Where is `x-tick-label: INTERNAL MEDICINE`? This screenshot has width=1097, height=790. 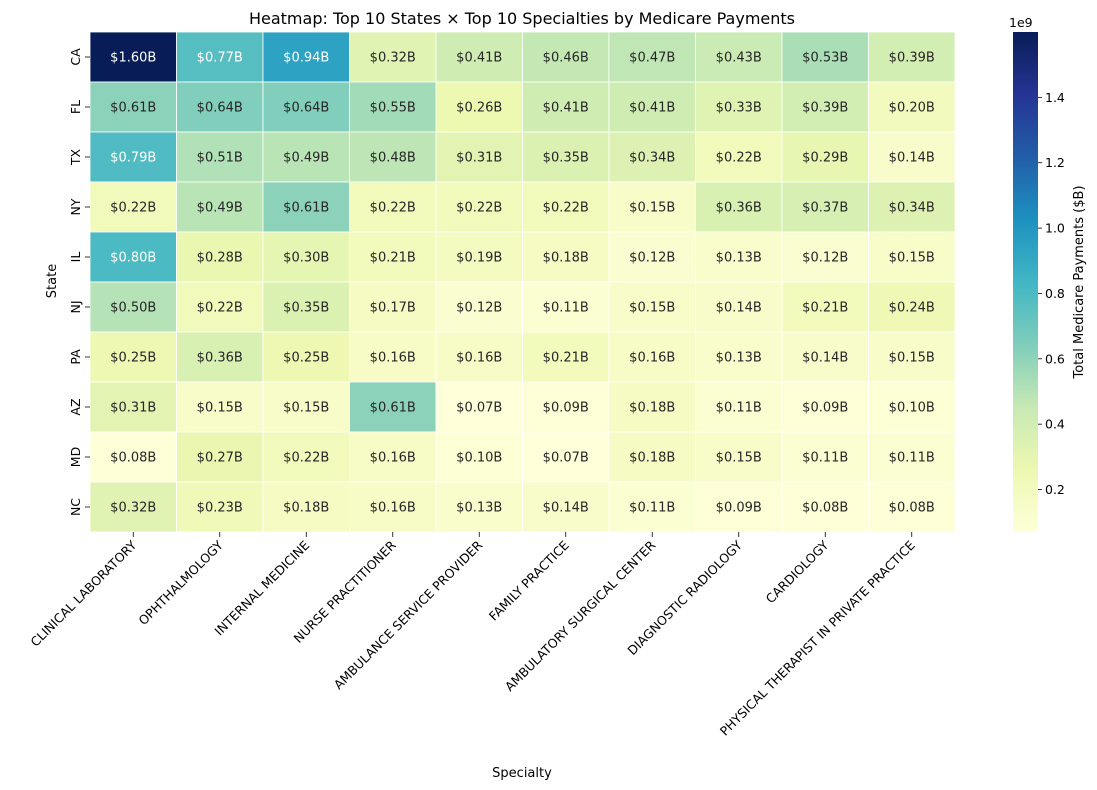
x-tick-label: INTERNAL MEDICINE is located at coordinates (261, 587).